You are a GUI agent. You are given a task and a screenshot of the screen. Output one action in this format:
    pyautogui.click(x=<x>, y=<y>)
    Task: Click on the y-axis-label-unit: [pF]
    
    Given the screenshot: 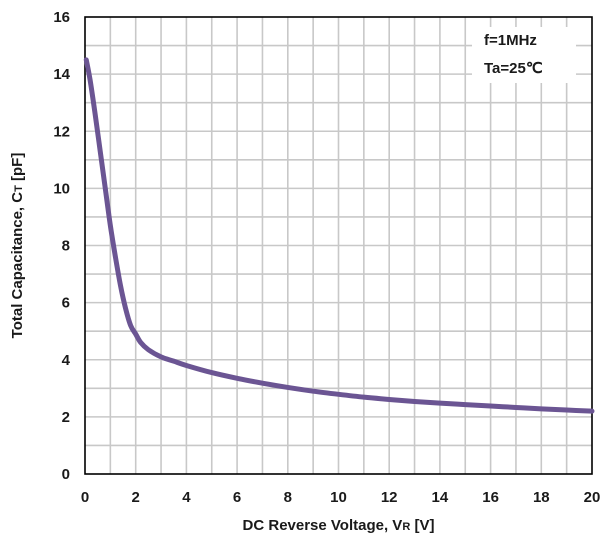 What is the action you would take?
    pyautogui.click(x=17, y=169)
    